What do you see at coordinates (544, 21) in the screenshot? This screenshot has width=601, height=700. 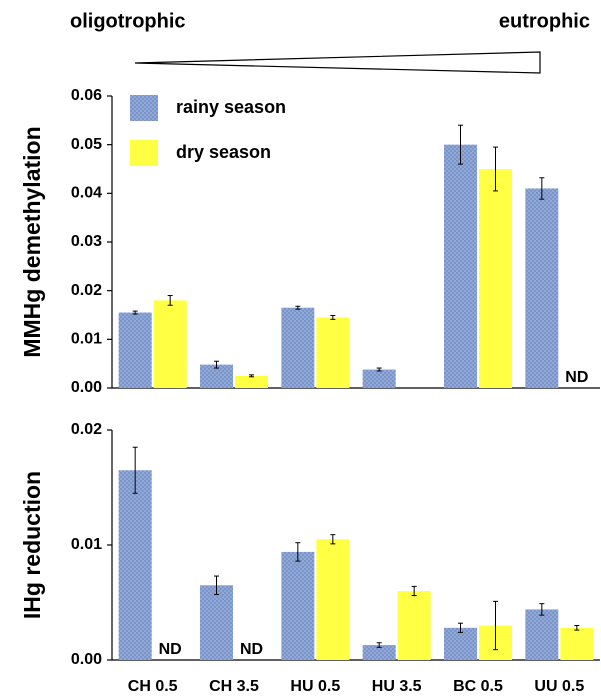 I see `header-right: eutrophic` at bounding box center [544, 21].